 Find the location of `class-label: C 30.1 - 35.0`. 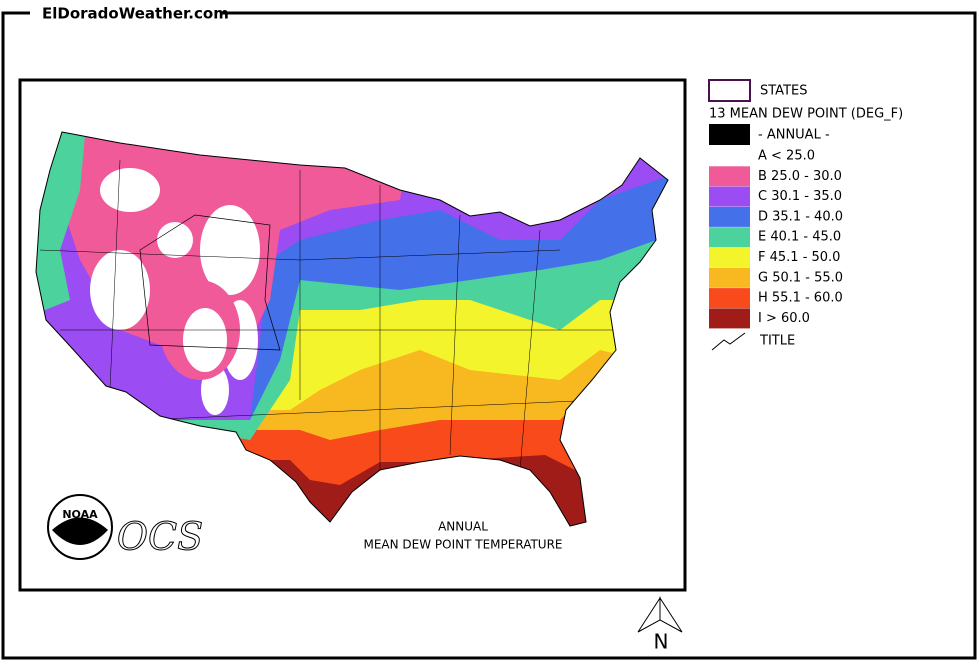

class-label: C 30.1 - 35.0 is located at coordinates (800, 196).